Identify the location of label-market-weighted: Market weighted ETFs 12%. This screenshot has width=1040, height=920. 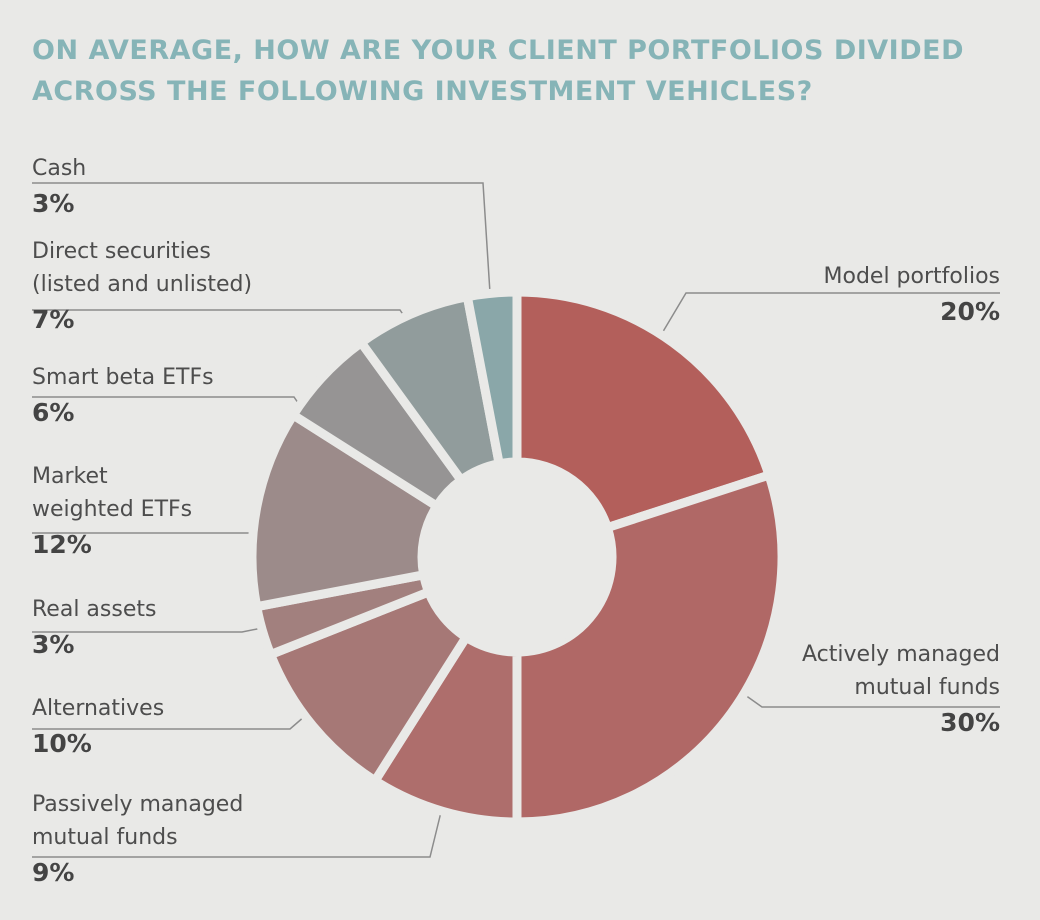
(112, 512).